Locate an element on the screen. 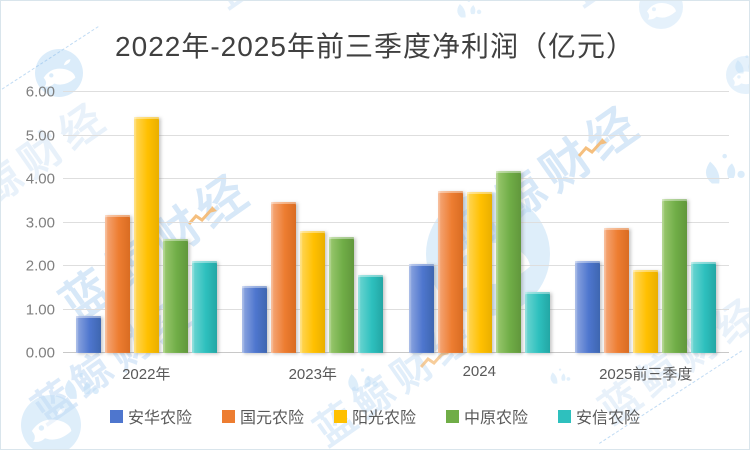 The image size is (750, 450). bar-安信农险-2024 is located at coordinates (537, 322).